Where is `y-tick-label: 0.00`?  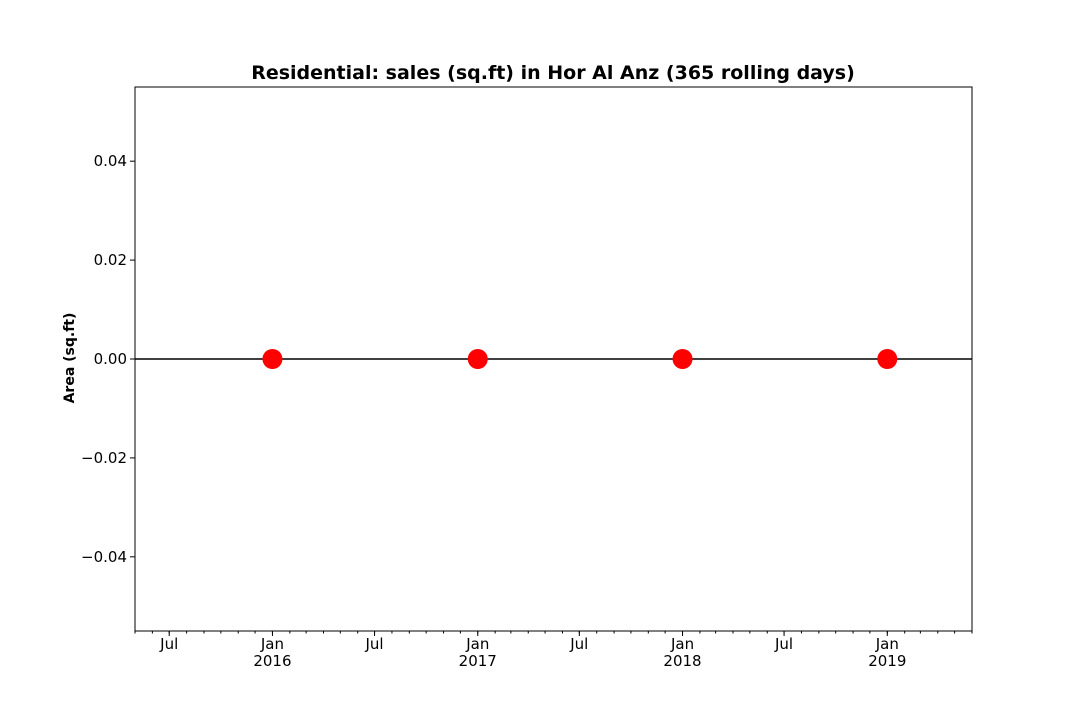
y-tick-label: 0.00 is located at coordinates (110, 359).